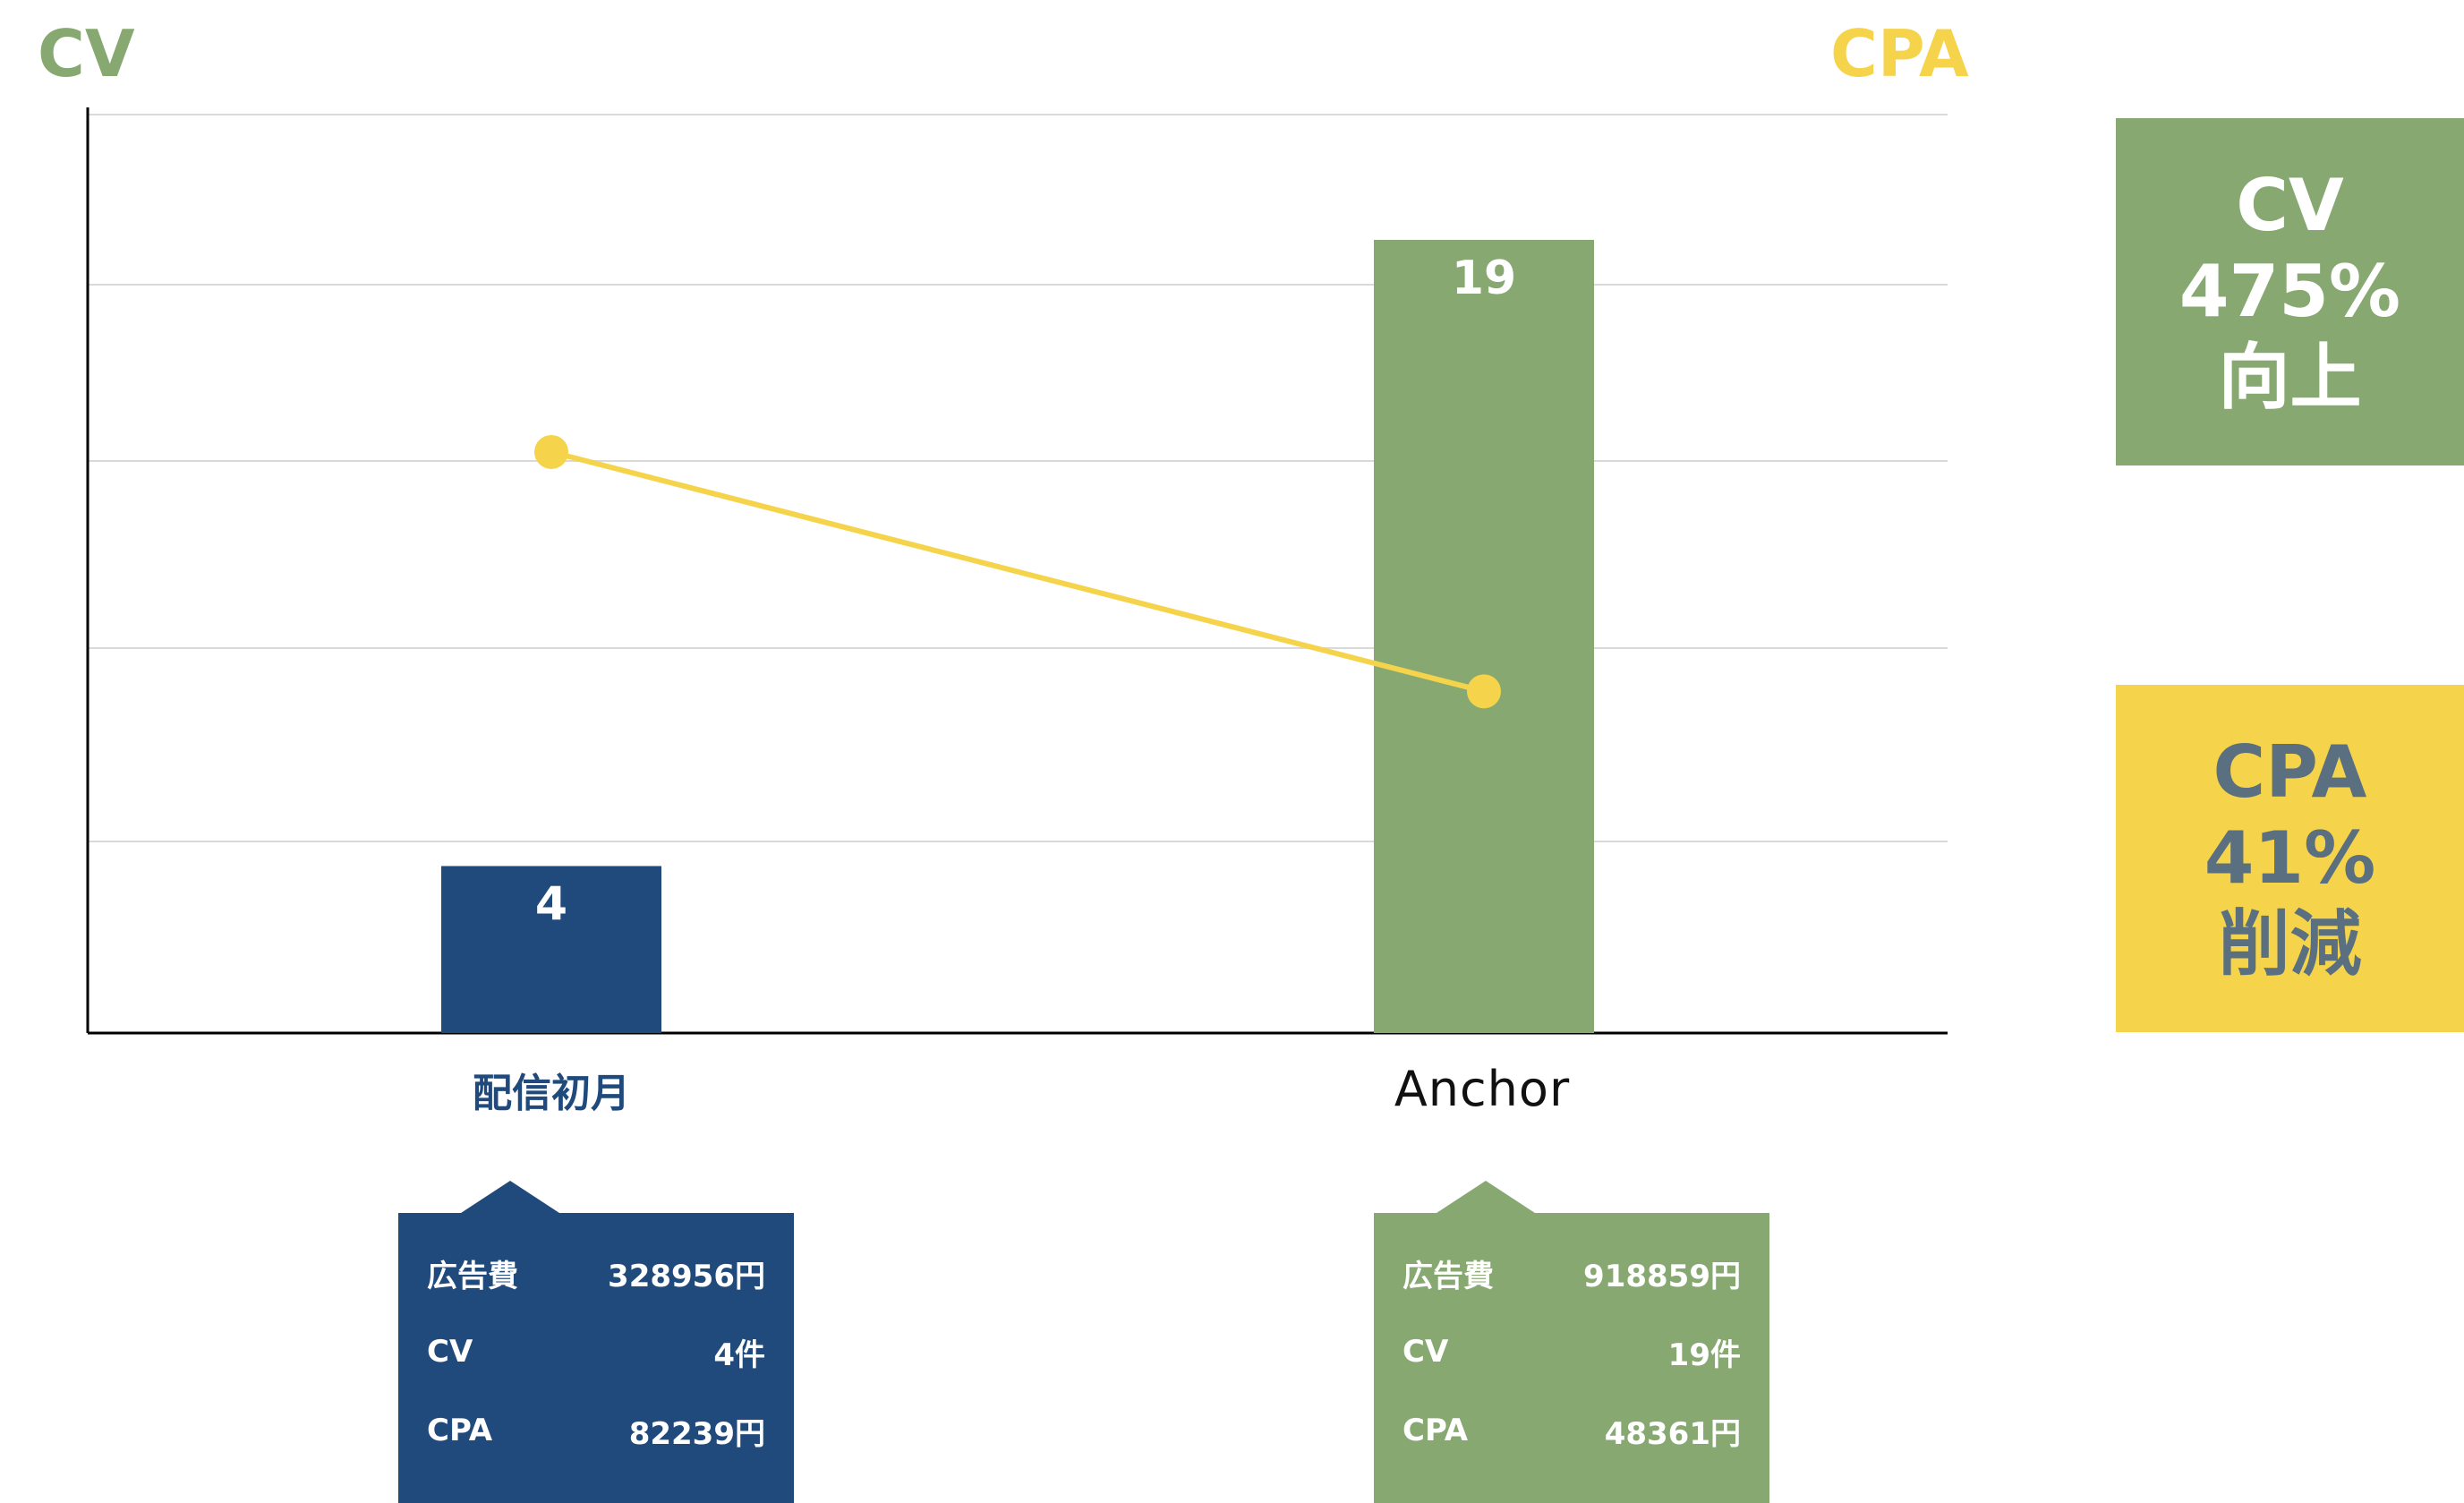 Image resolution: width=2464 pixels, height=1503 pixels. I want to click on row-value: 4件, so click(739, 1354).